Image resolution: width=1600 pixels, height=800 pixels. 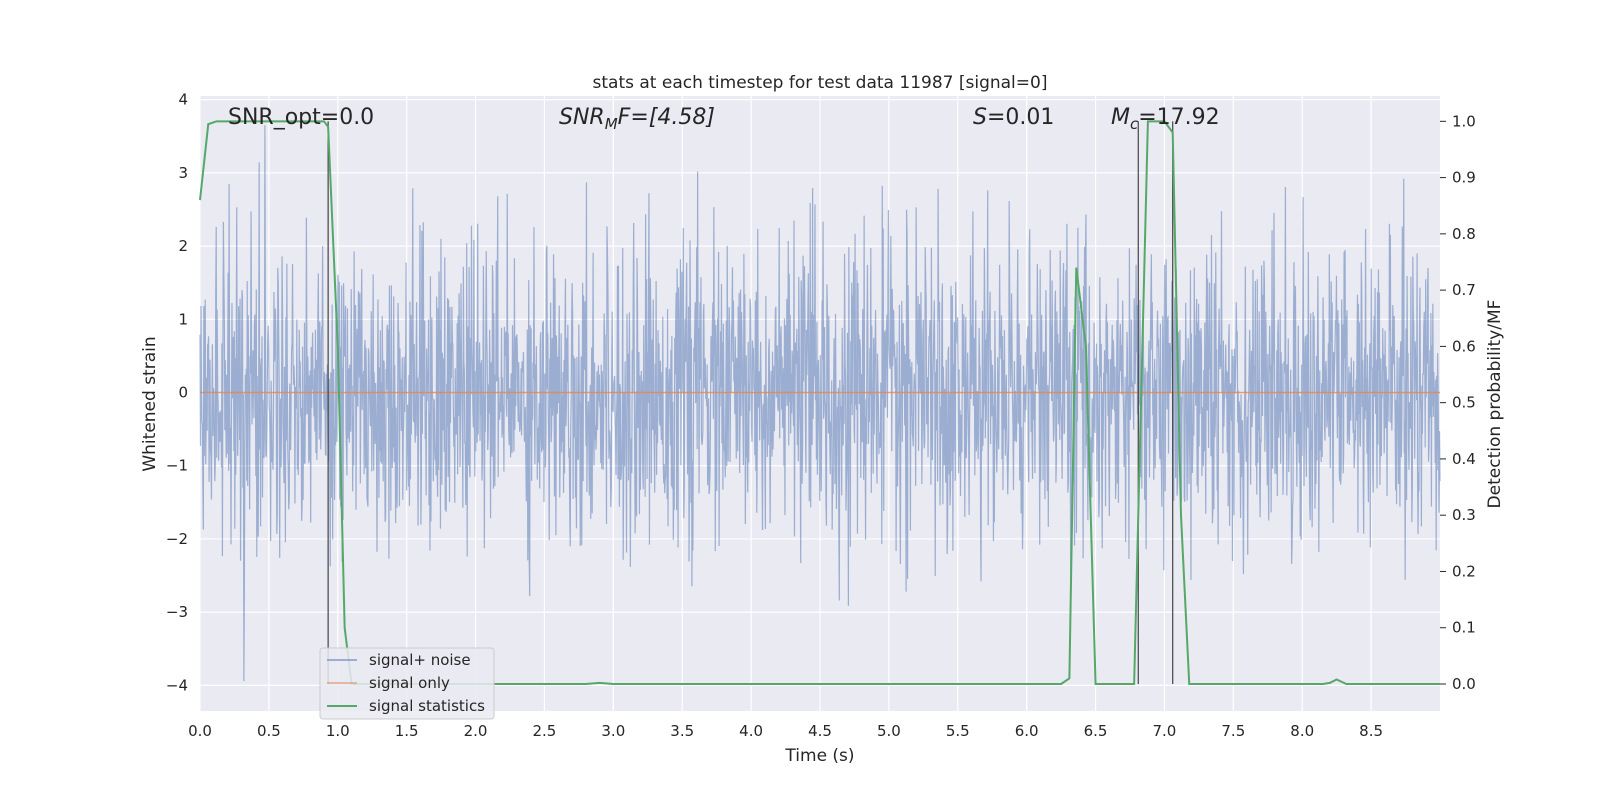 What do you see at coordinates (1464, 178) in the screenshot?
I see `y2-tick-label: 0.9` at bounding box center [1464, 178].